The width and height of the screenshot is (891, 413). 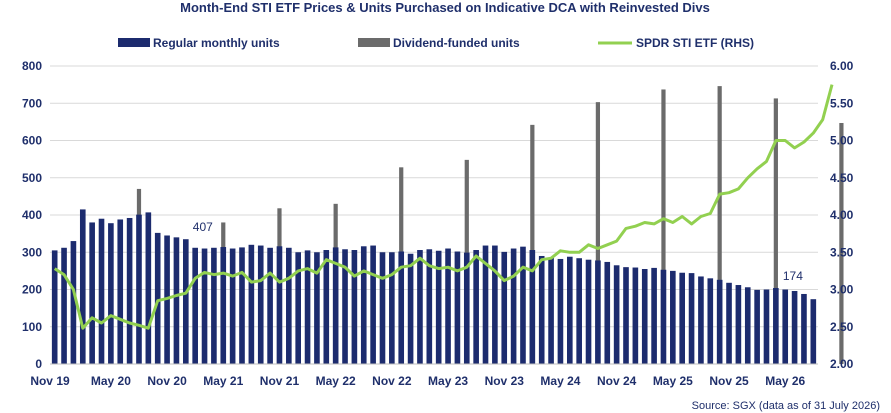 I want to click on x-tick-label: May 26, so click(x=785, y=381).